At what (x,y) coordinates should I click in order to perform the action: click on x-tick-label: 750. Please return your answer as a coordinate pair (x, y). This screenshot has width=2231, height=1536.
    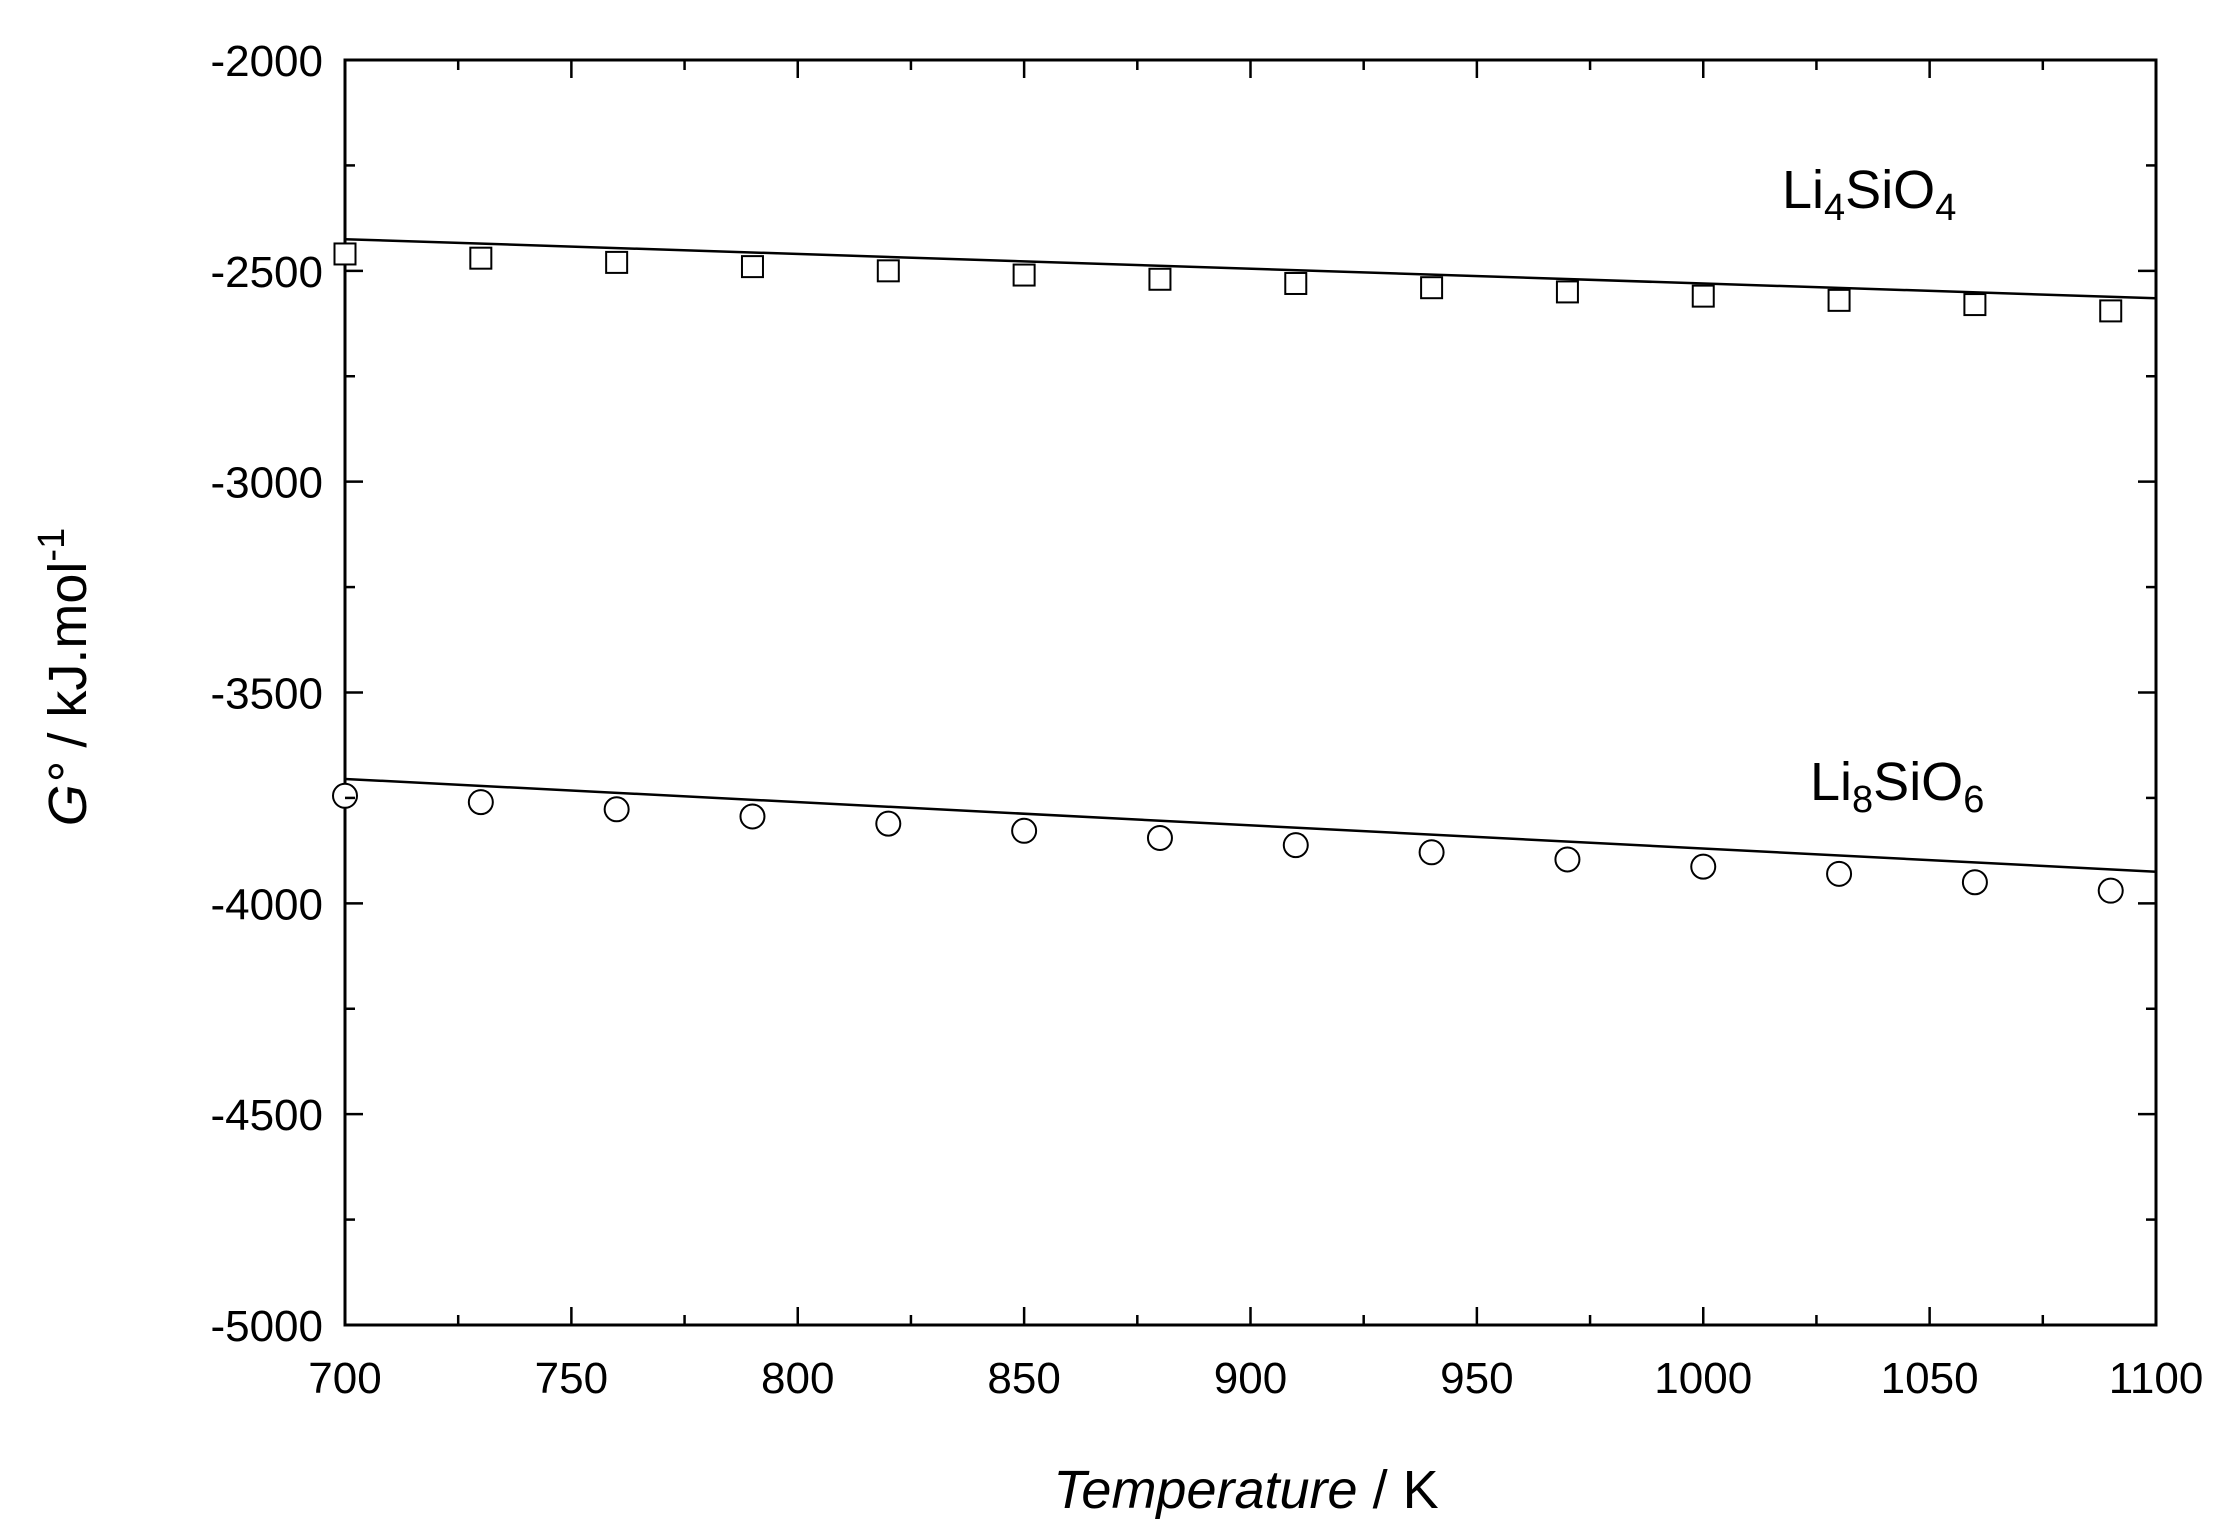
    Looking at the image, I should click on (571, 1378).